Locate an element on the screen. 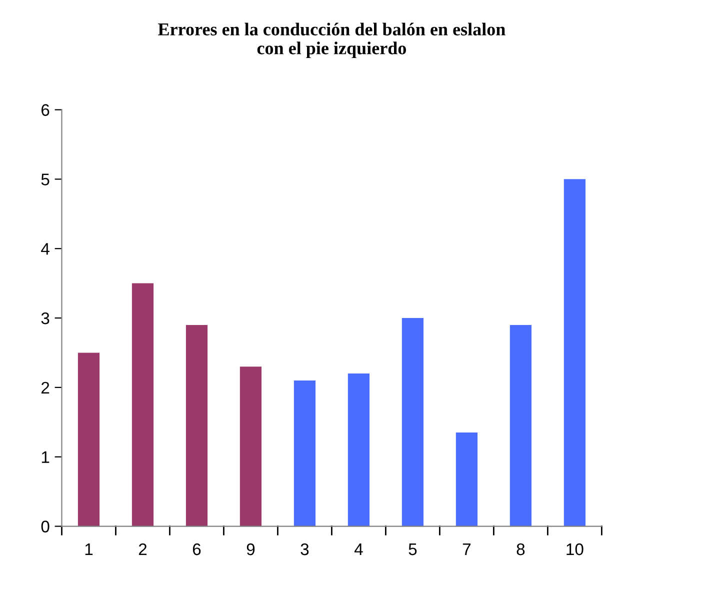 This screenshot has width=718, height=590. x-tick-label: 10 is located at coordinates (575, 549).